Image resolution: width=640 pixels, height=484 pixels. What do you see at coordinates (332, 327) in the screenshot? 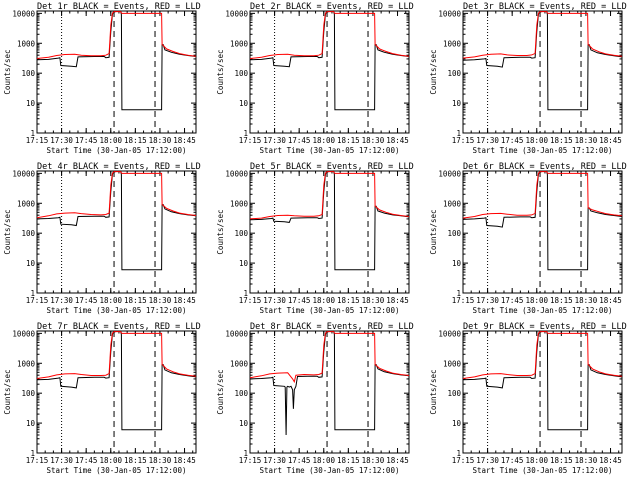
I see `panel-title: Det 8r BLACK = Events, RED = LLD` at bounding box center [332, 327].